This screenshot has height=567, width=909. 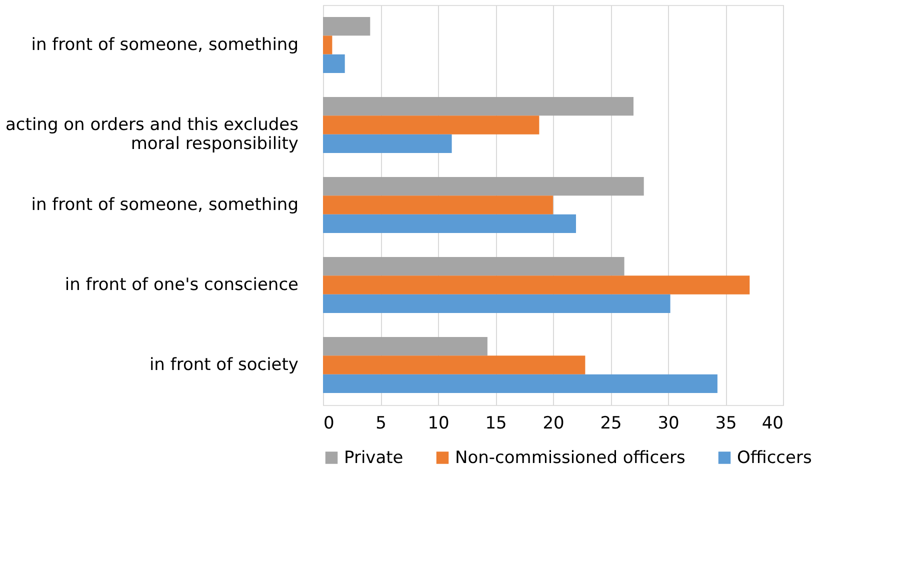 I want to click on y-tick-label: in front of one's conscience, so click(x=181, y=285).